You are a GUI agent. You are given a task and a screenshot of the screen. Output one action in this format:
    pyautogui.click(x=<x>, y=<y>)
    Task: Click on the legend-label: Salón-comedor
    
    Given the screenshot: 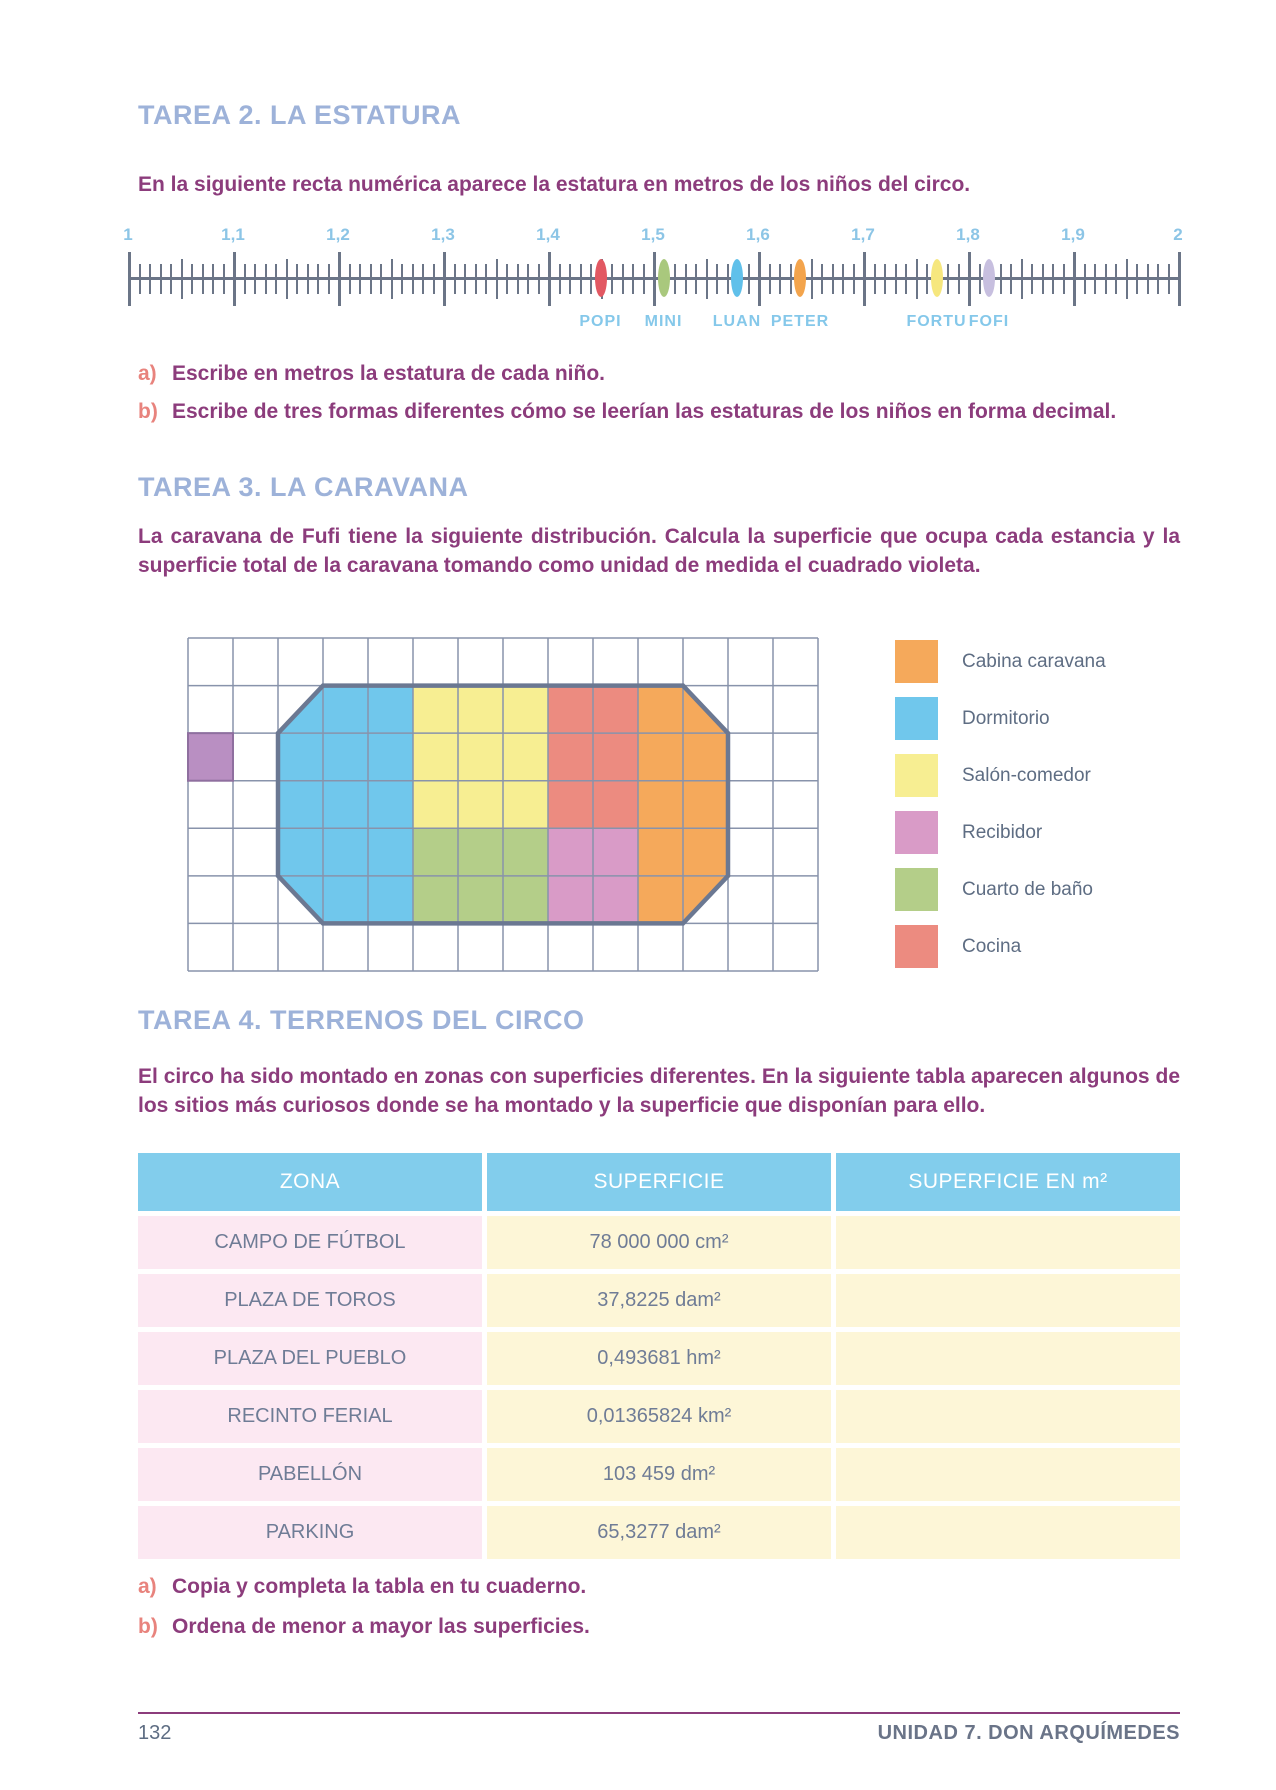 What is the action you would take?
    pyautogui.click(x=1026, y=775)
    